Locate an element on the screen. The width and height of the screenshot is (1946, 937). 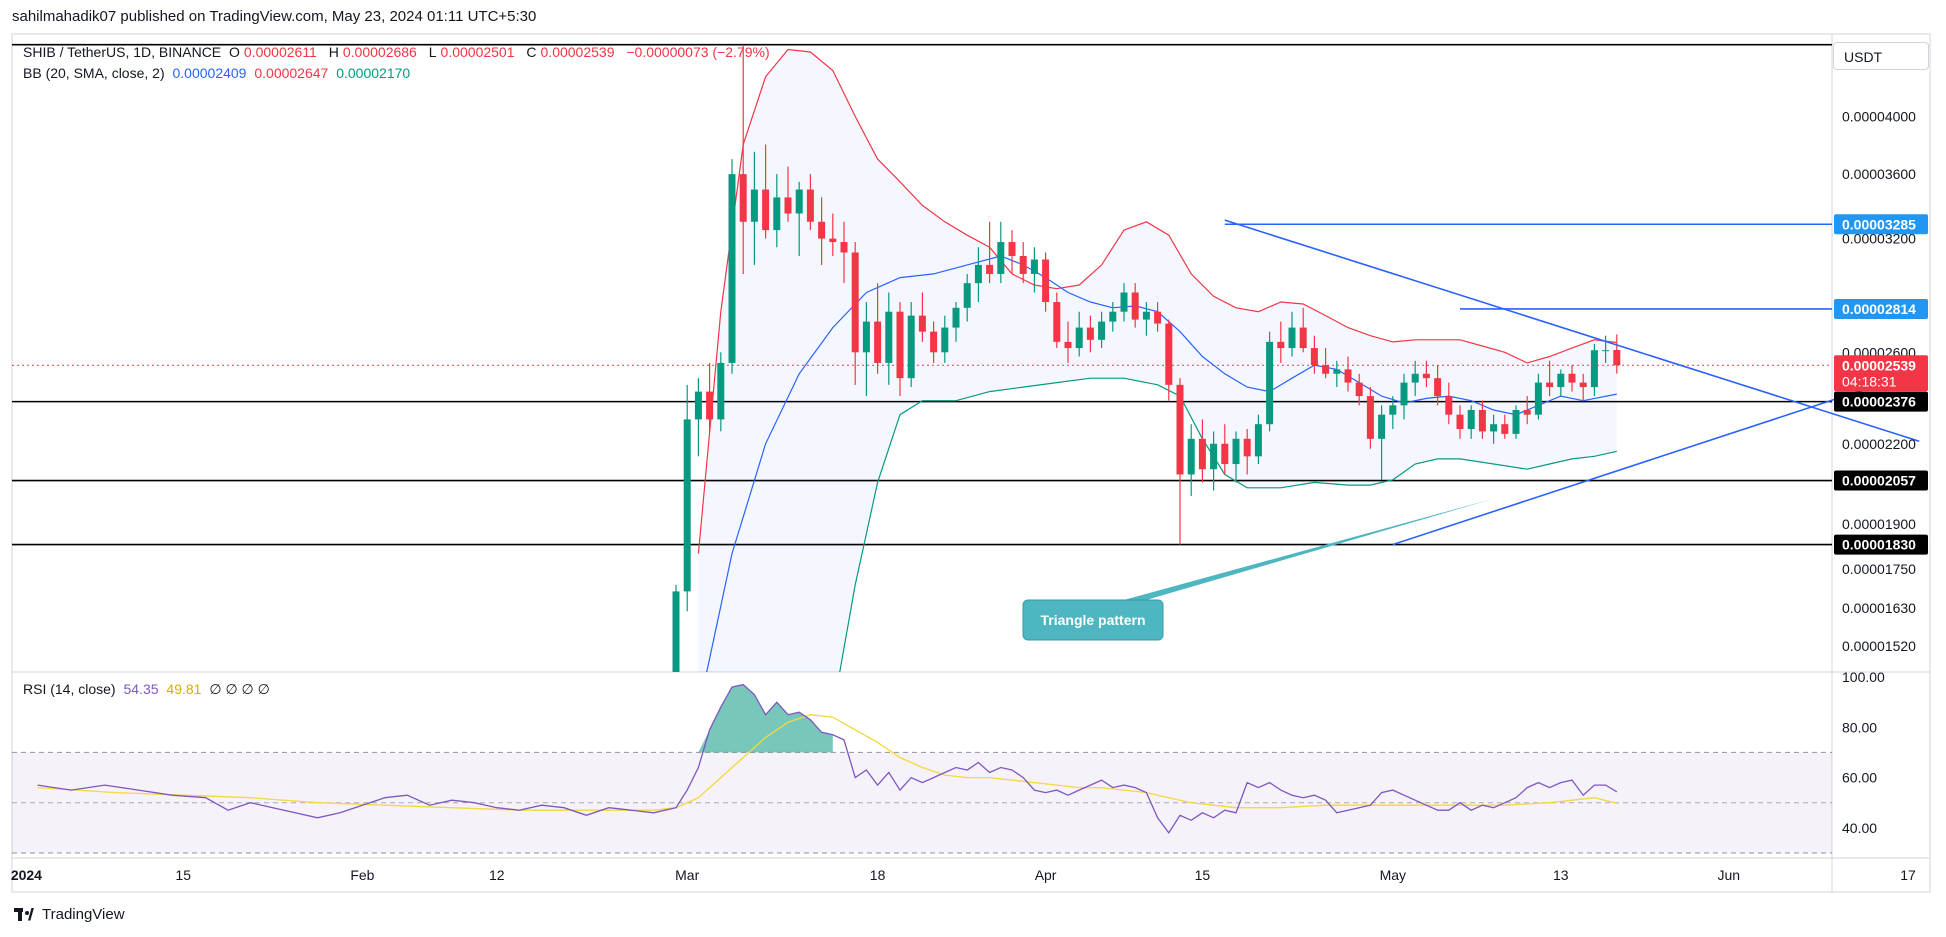
legend-symbol: SHIB / TetherUS, 1D, BINANCE is located at coordinates (122, 52).